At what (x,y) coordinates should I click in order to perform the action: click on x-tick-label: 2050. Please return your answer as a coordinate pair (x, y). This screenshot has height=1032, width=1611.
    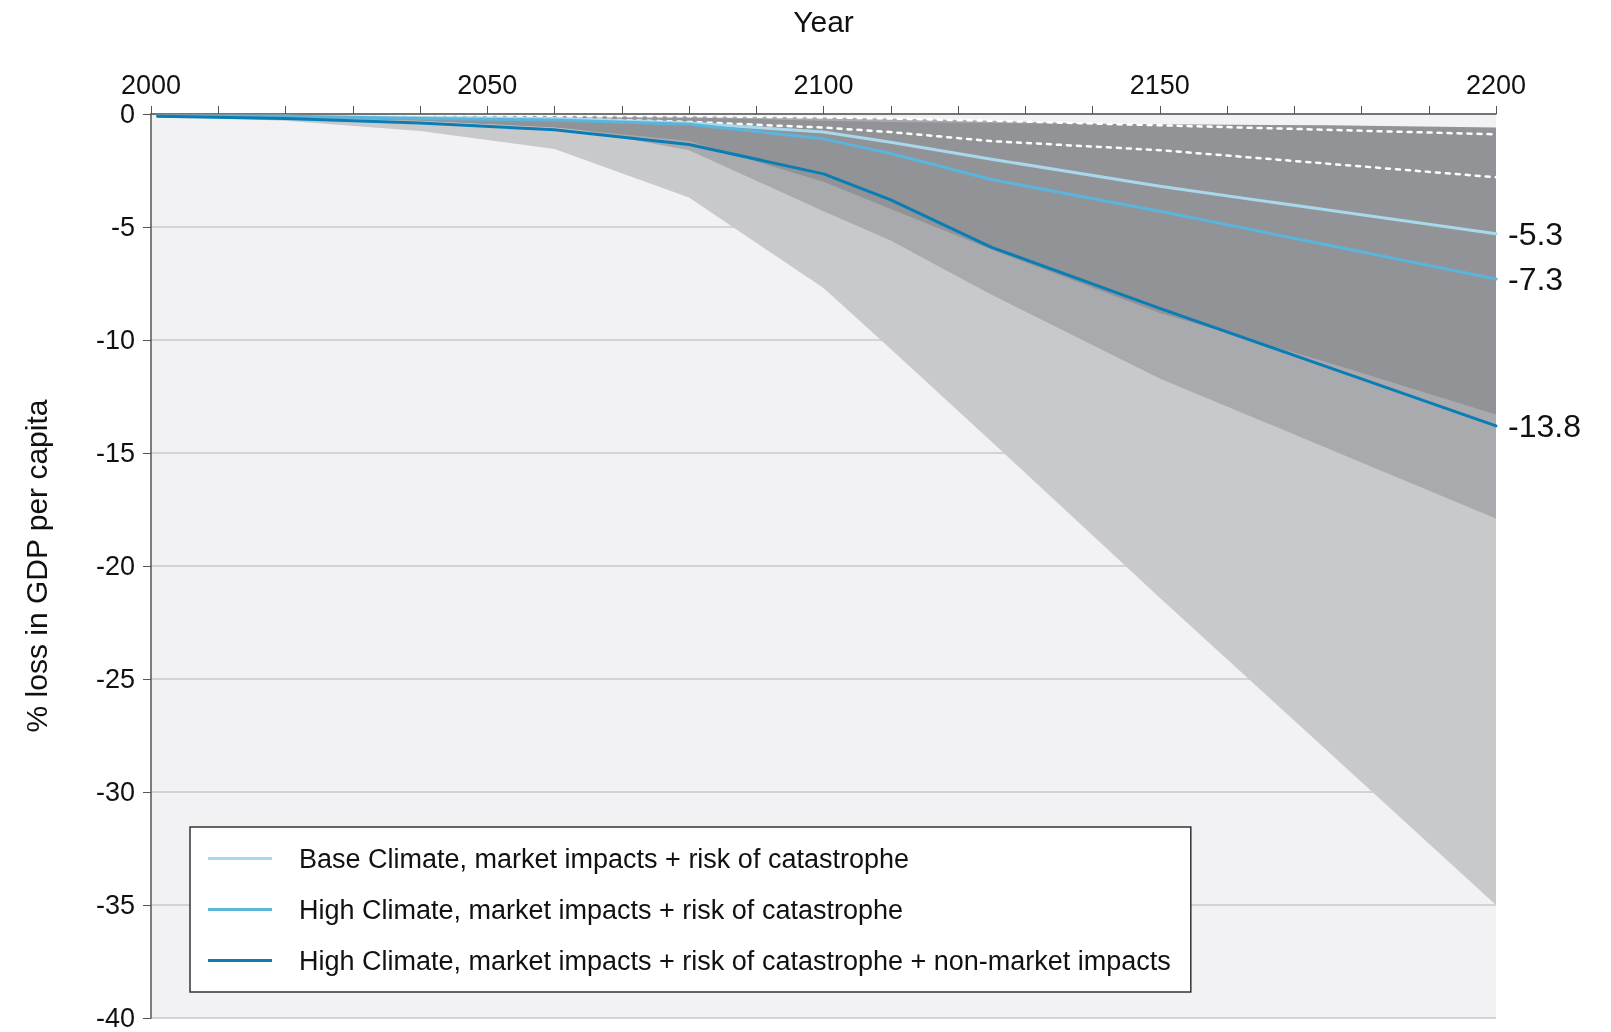
    Looking at the image, I should click on (487, 84).